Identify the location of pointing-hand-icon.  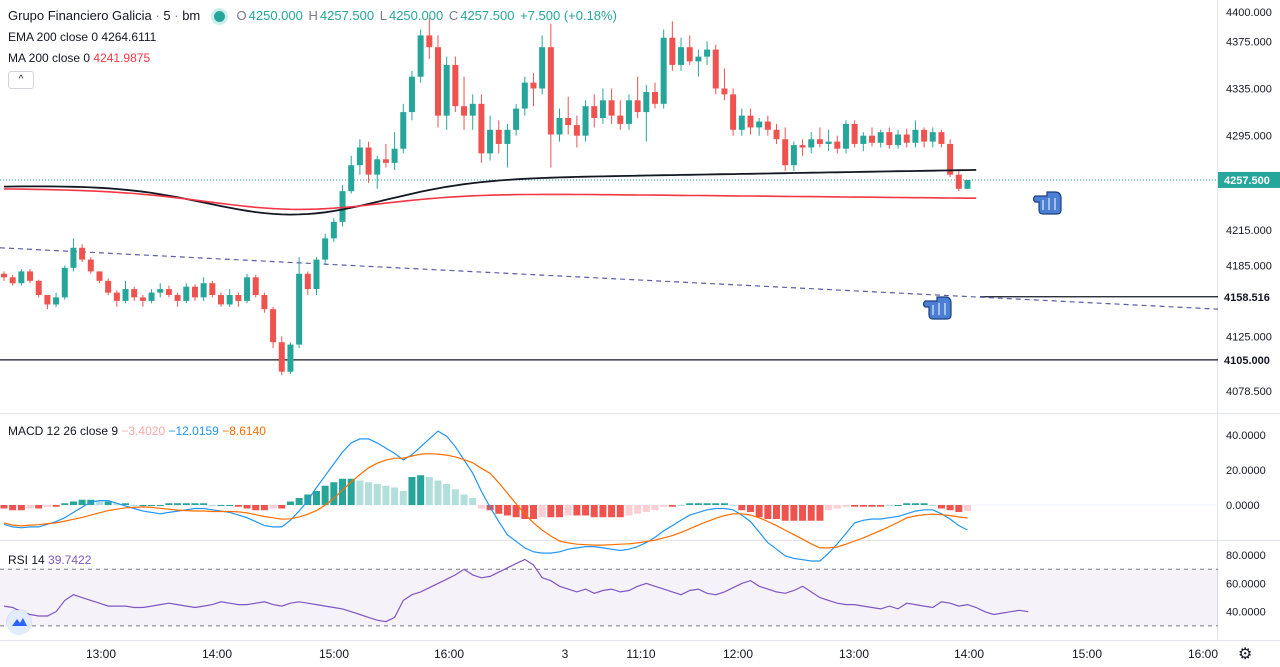
(937, 308).